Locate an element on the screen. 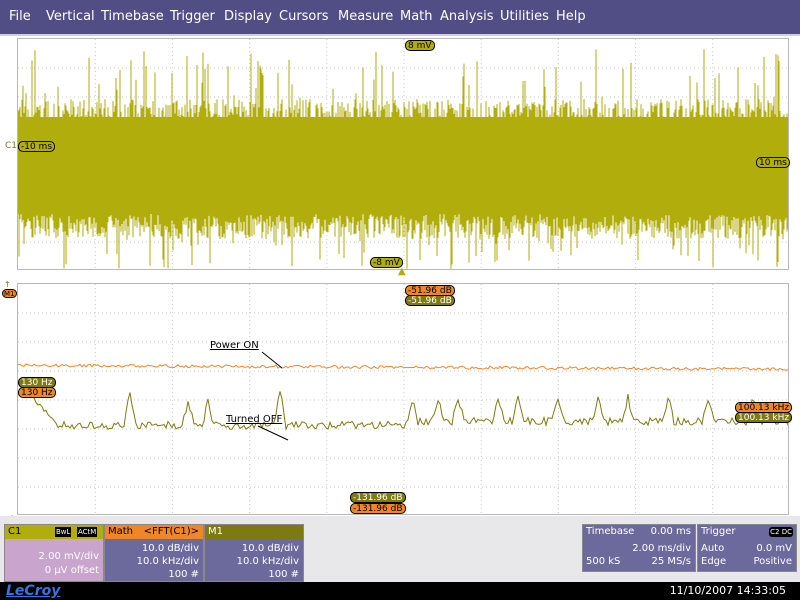 The image size is (800, 600). math-left-freq-tag: 130 Hz is located at coordinates (37, 392).